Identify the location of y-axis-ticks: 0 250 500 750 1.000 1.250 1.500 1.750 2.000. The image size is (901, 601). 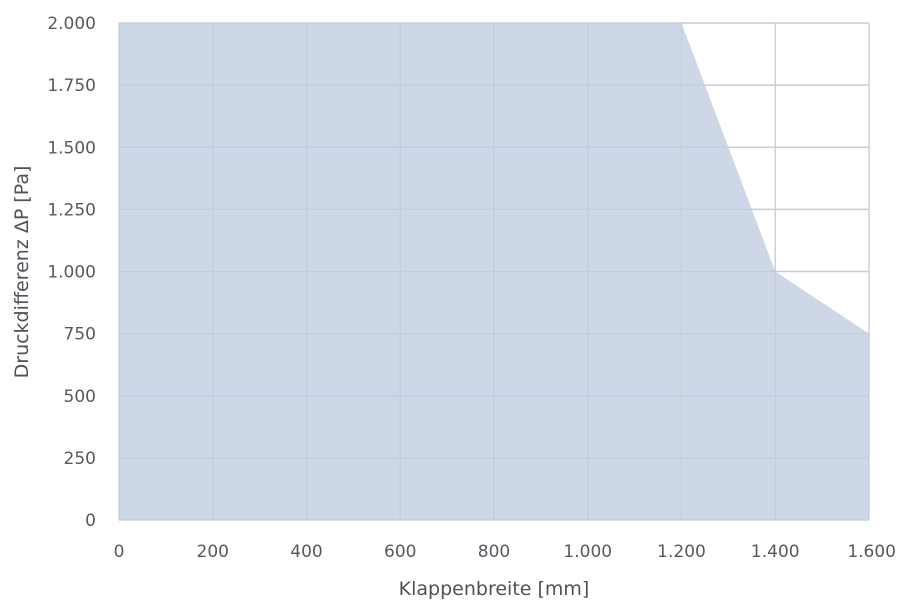
(71, 272).